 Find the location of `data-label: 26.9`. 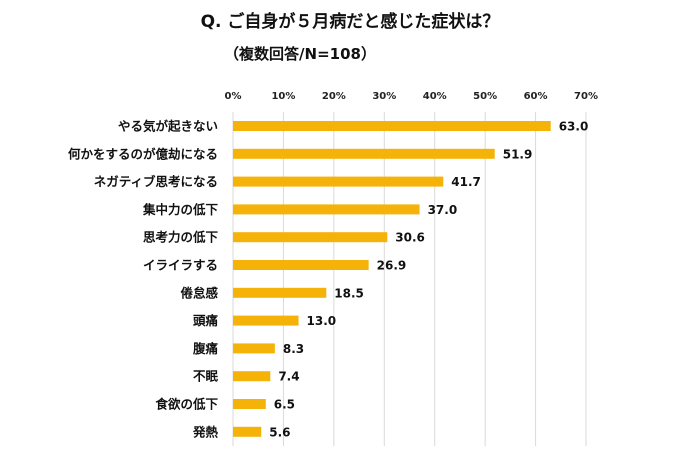

data-label: 26.9 is located at coordinates (392, 266).